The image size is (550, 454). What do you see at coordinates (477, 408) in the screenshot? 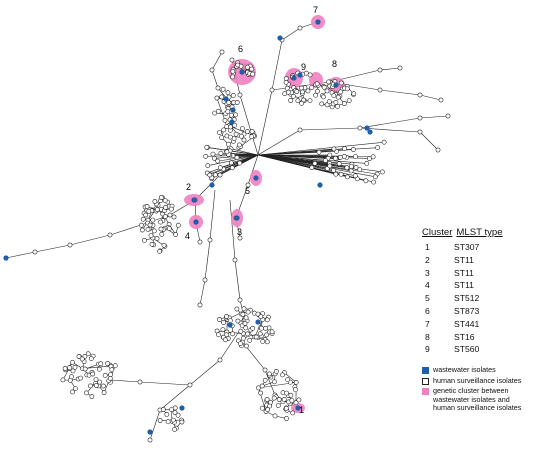
I see `key-genetic-line: human surveillance isolates` at bounding box center [477, 408].